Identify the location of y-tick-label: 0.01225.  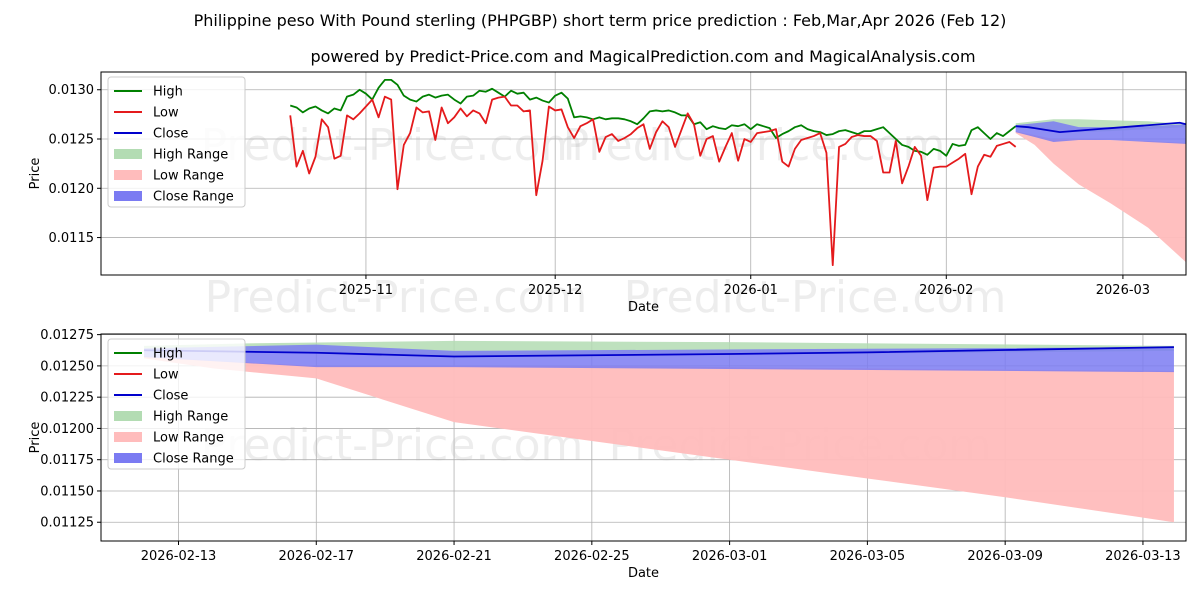
(67, 398).